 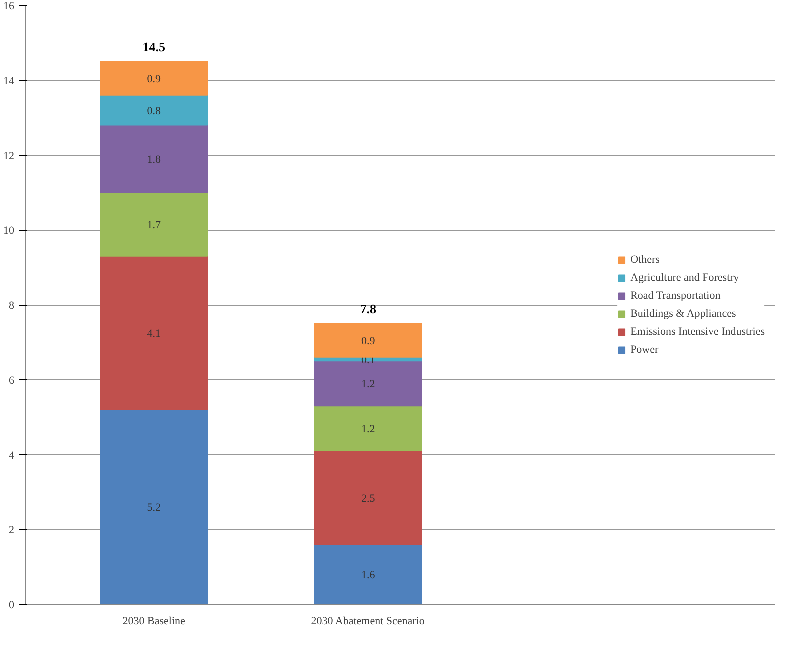 I want to click on data-label: 0.8, so click(x=154, y=111).